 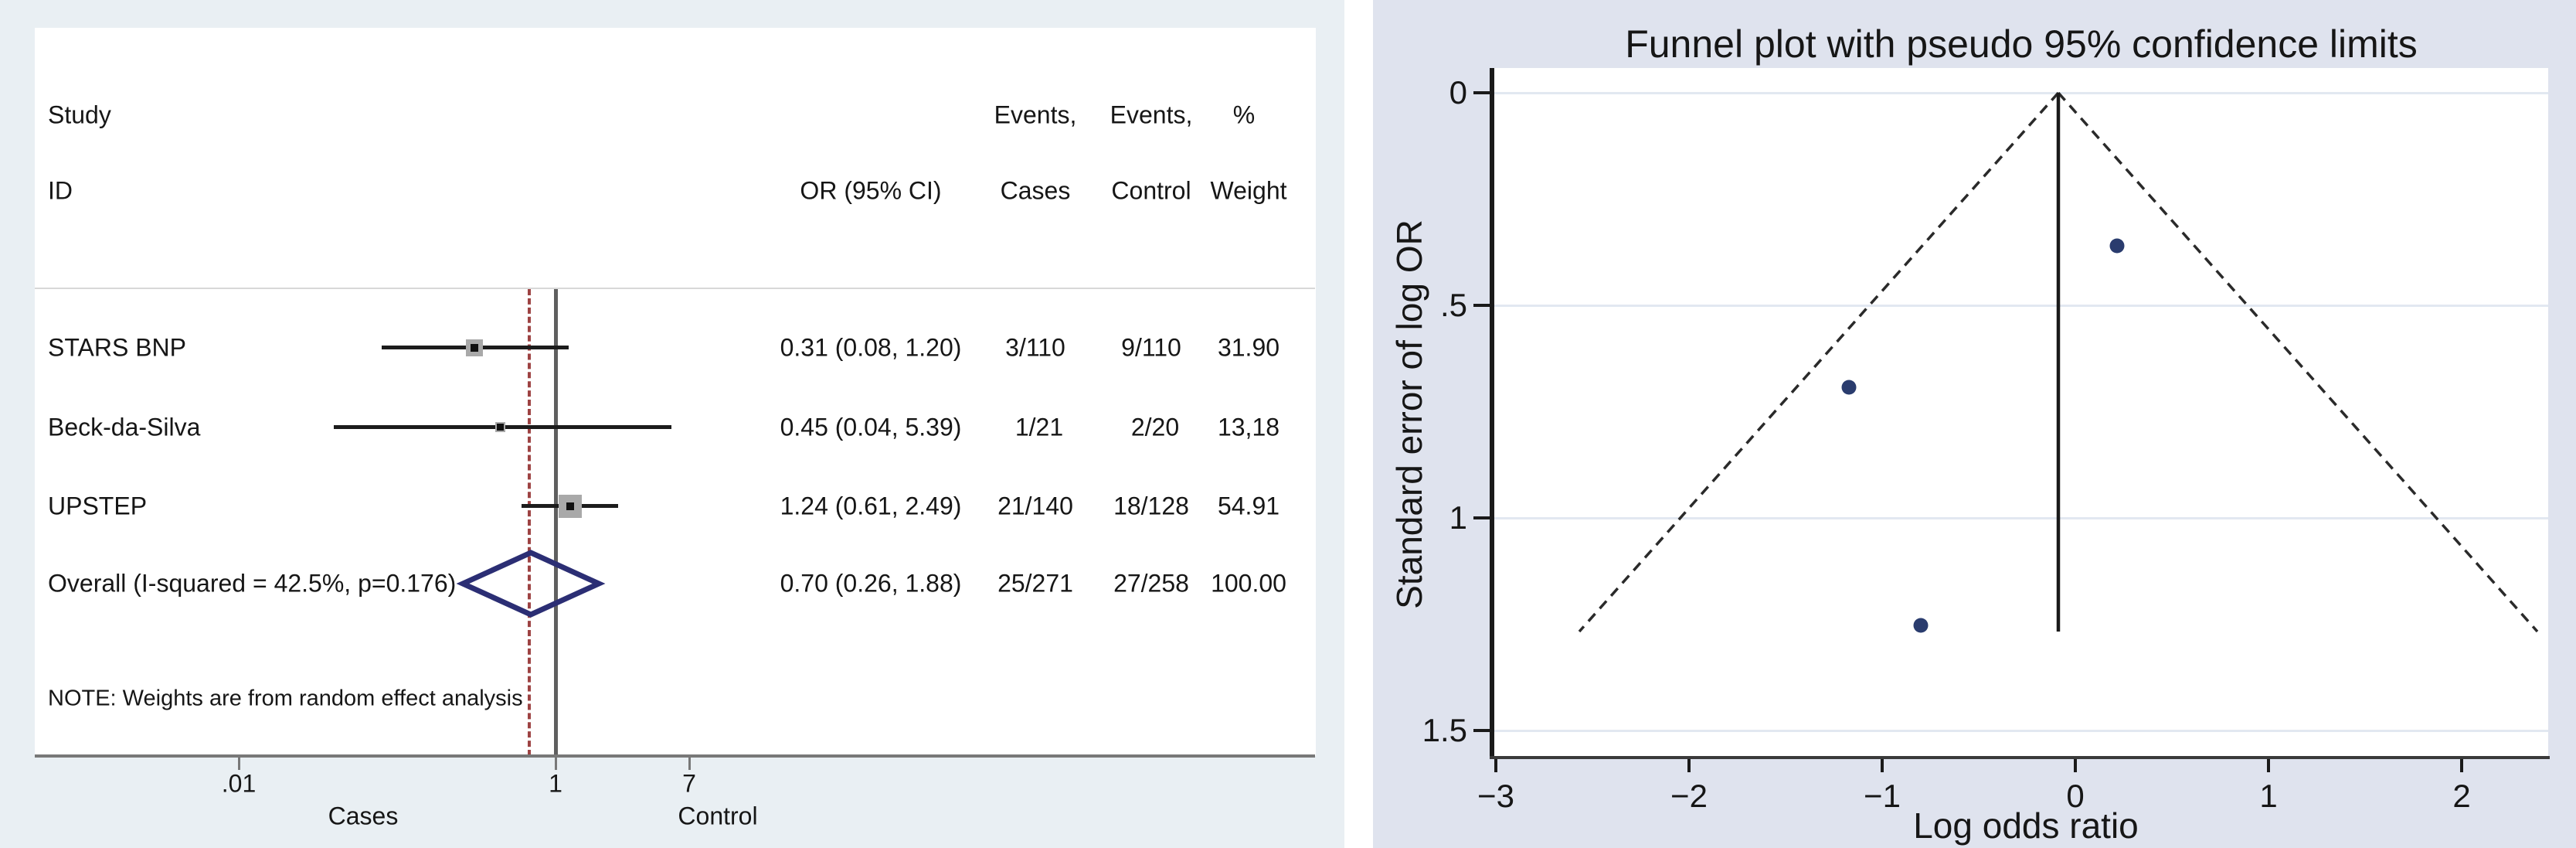 I want to click on id-column-header: ID, so click(x=60, y=190).